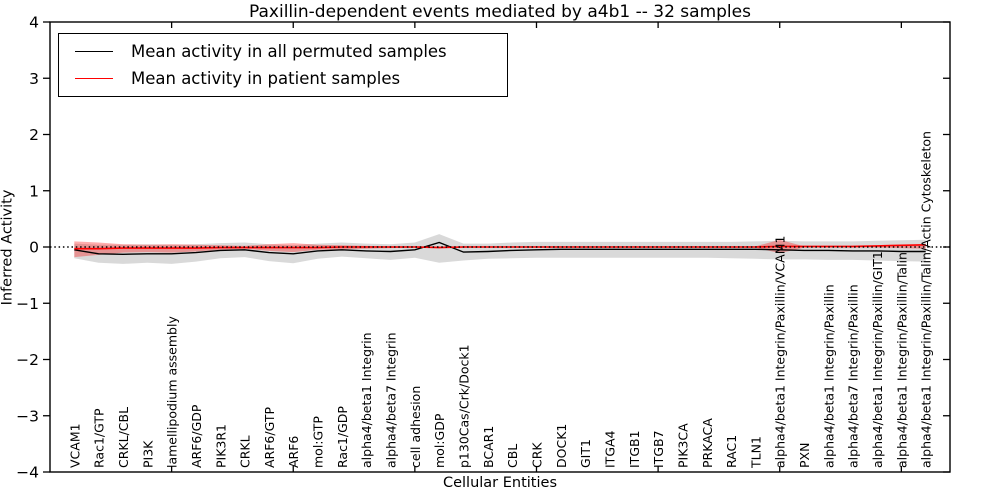 The image size is (1000, 500). What do you see at coordinates (366, 400) in the screenshot?
I see `x-category-label: alpha4/beta1 Integrin` at bounding box center [366, 400].